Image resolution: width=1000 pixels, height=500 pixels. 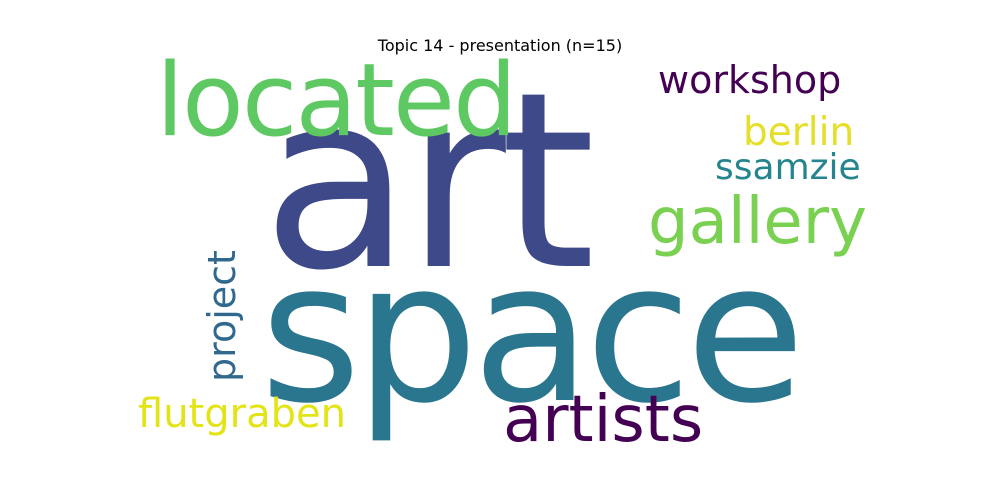 I want to click on word-ssamzie: ssamzie, so click(x=788, y=167).